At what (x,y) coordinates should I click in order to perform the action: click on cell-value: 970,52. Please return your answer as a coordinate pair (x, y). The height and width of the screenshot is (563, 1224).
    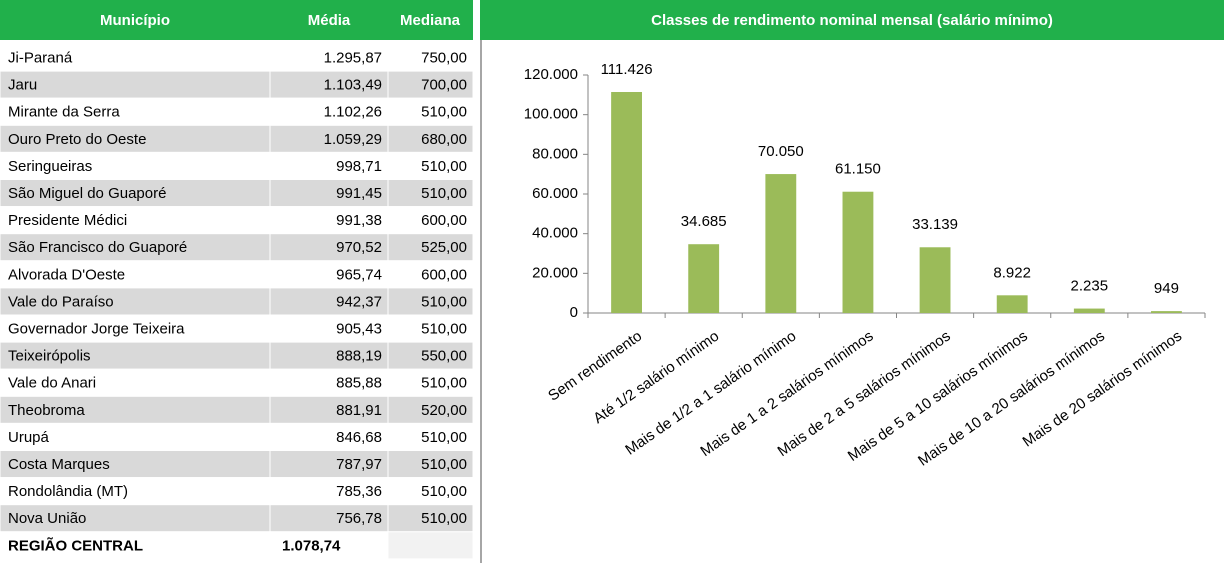
    Looking at the image, I should click on (359, 247).